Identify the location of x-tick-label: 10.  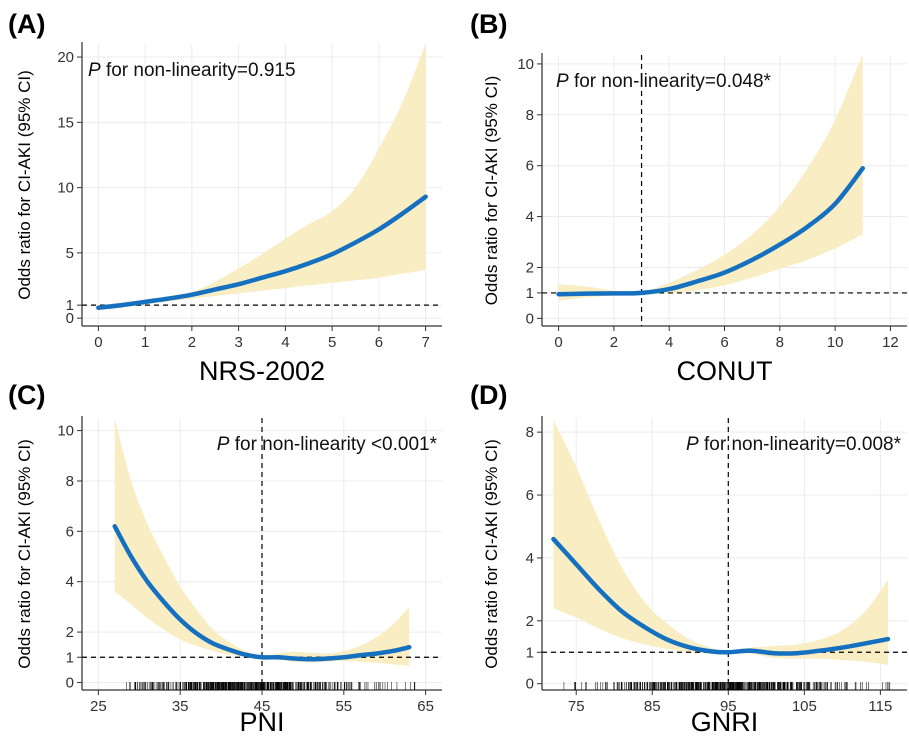
(835, 342).